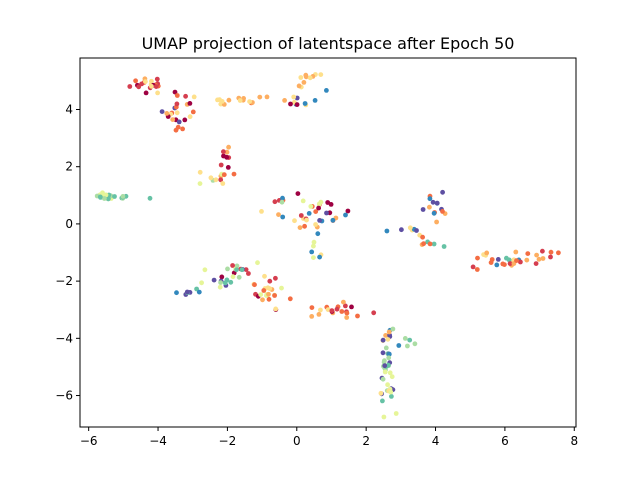 The width and height of the screenshot is (640, 480). I want to click on x-tick-label: −4, so click(158, 441).